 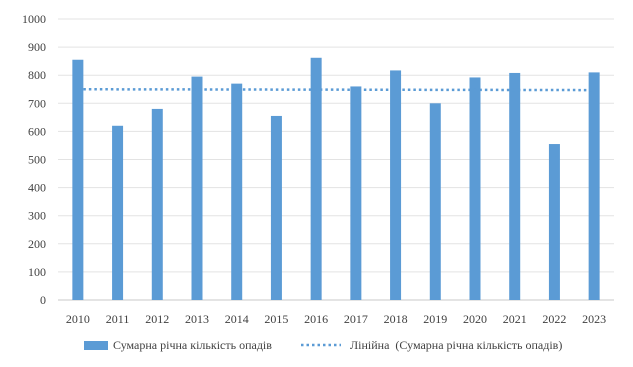 I want to click on x-tick-label: 2010, so click(x=78, y=319).